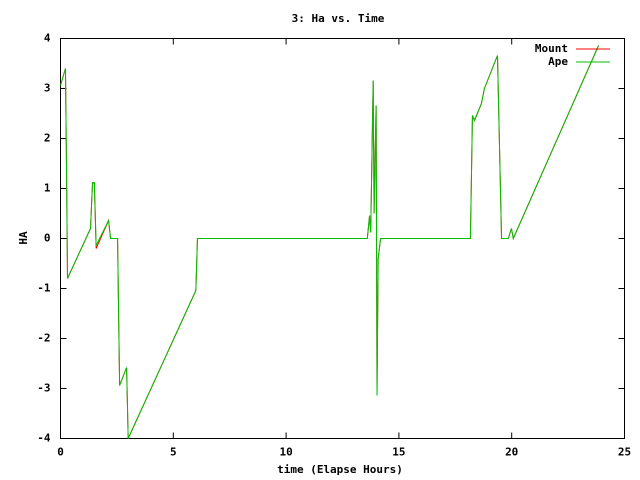 This screenshot has width=640, height=480. Describe the element at coordinates (44, 288) in the screenshot. I see `y-tick-label: -1` at that location.